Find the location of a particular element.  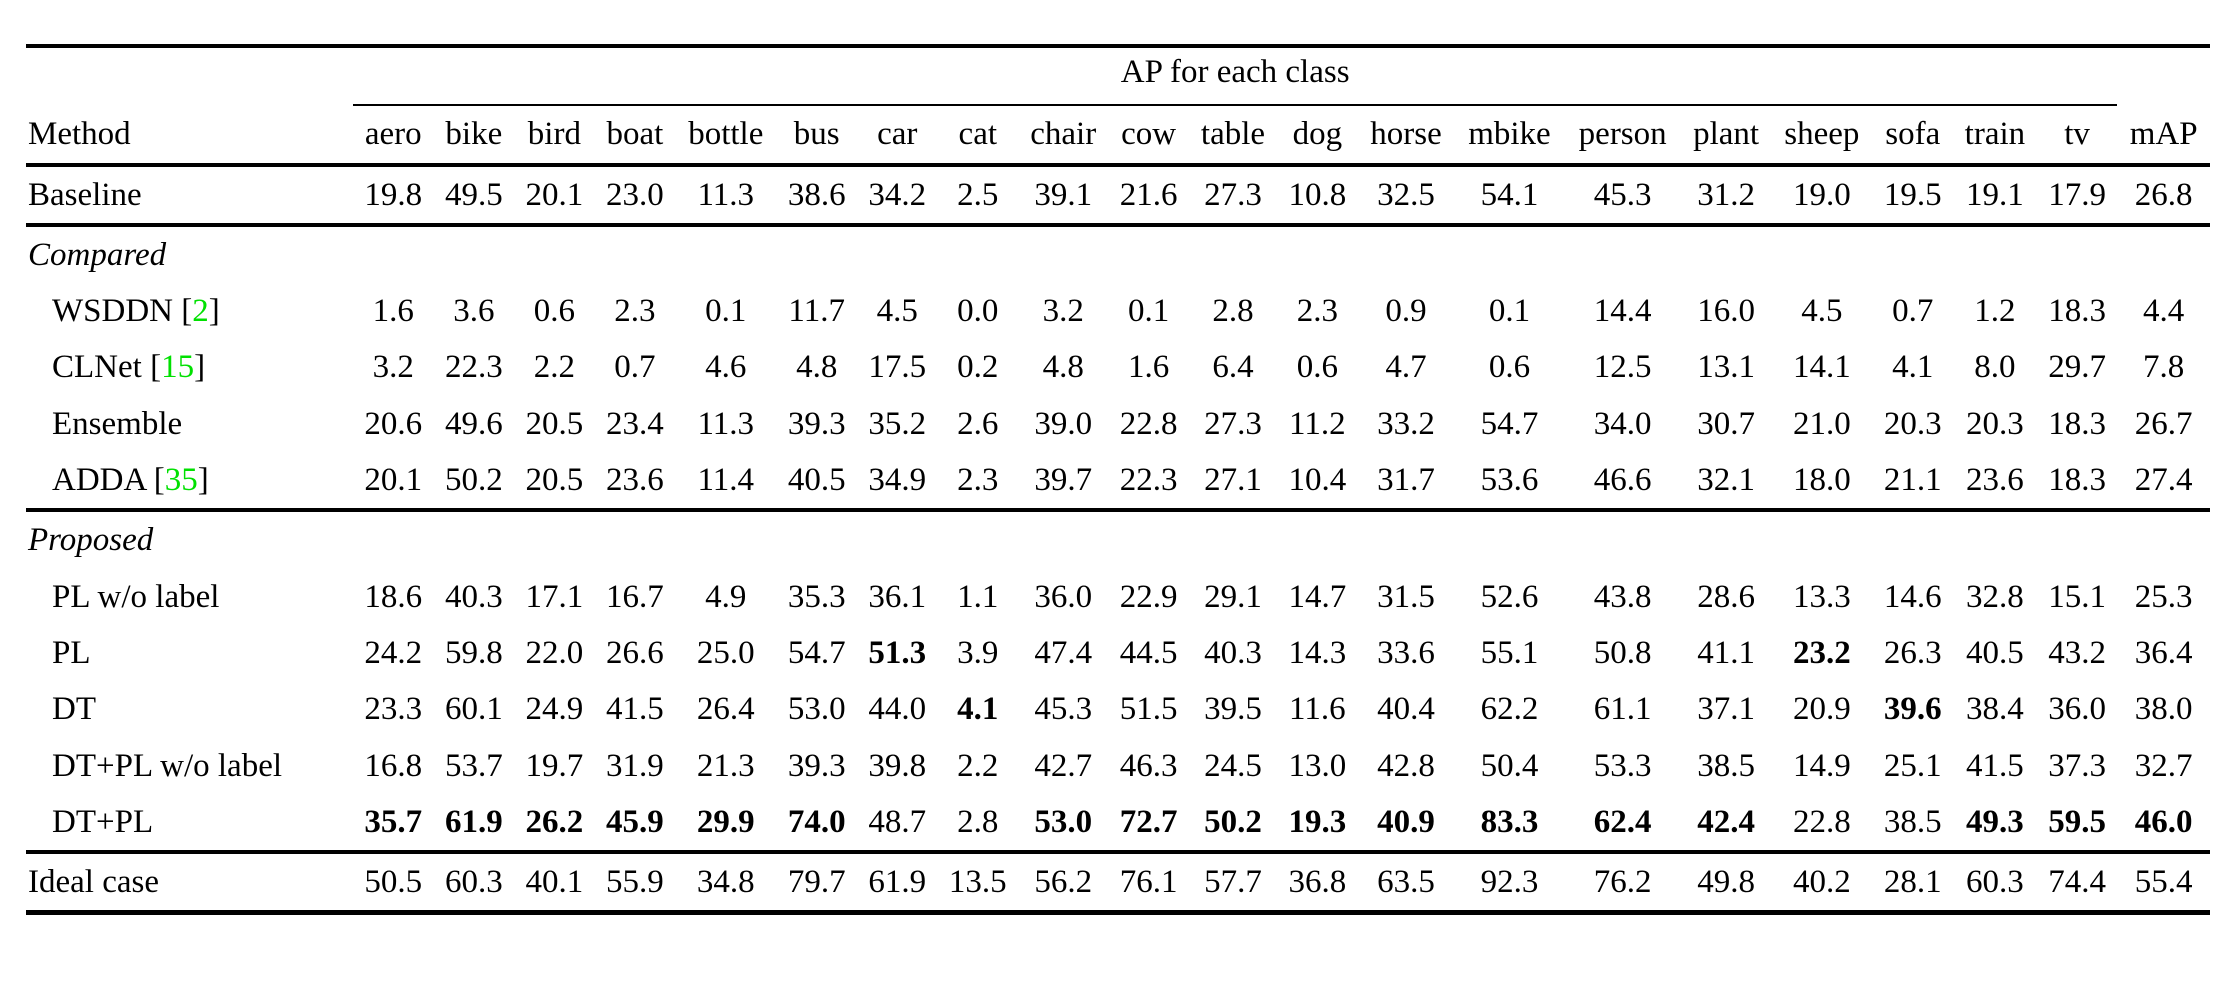

class-column-header: dog is located at coordinates (1317, 136).